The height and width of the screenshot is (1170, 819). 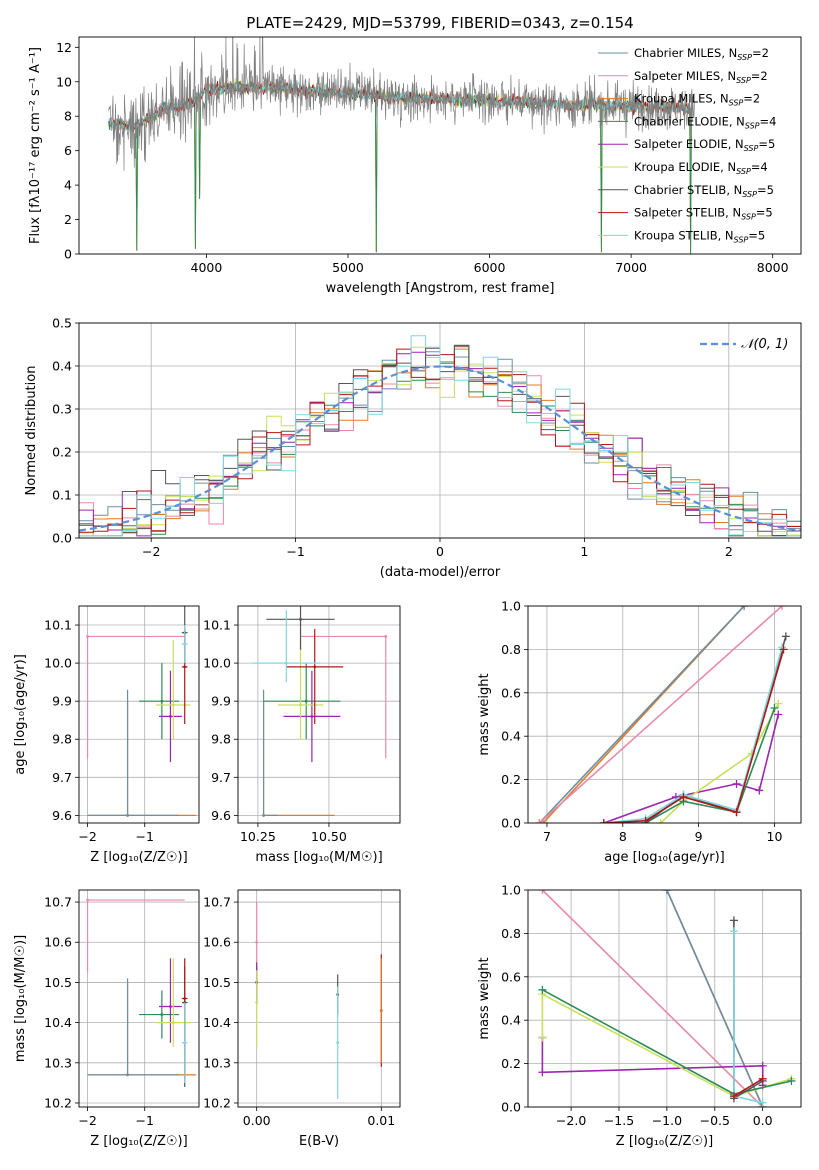 I want to click on legend-label-main: Salpeter MILES, N, so click(x=685, y=76).